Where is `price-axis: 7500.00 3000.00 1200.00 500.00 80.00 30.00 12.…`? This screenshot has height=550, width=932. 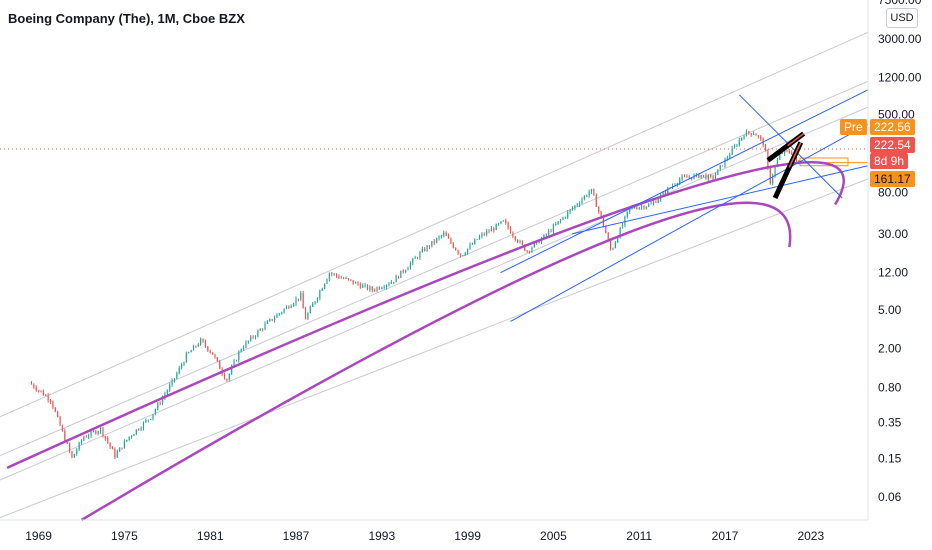 price-axis: 7500.00 3000.00 1200.00 500.00 80.00 30.00 12.… is located at coordinates (894, 260).